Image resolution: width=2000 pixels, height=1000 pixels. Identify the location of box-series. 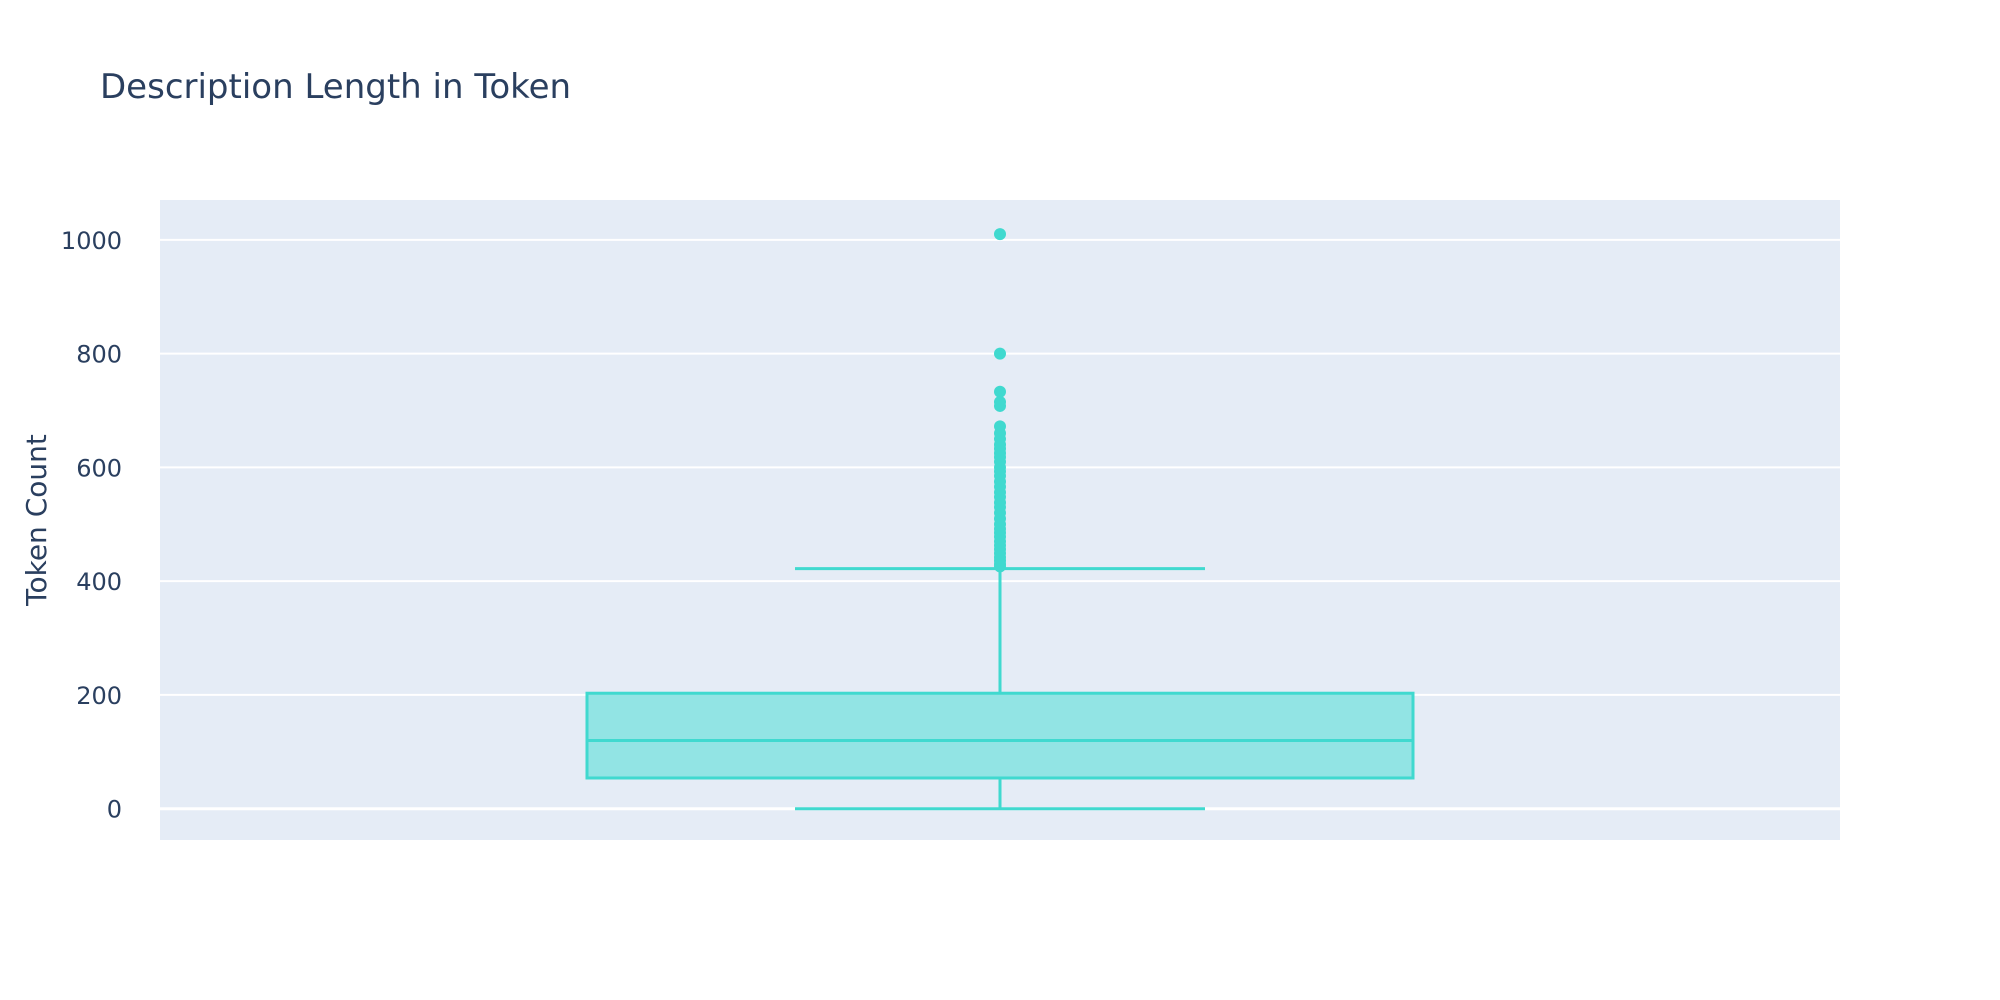
(1000, 689).